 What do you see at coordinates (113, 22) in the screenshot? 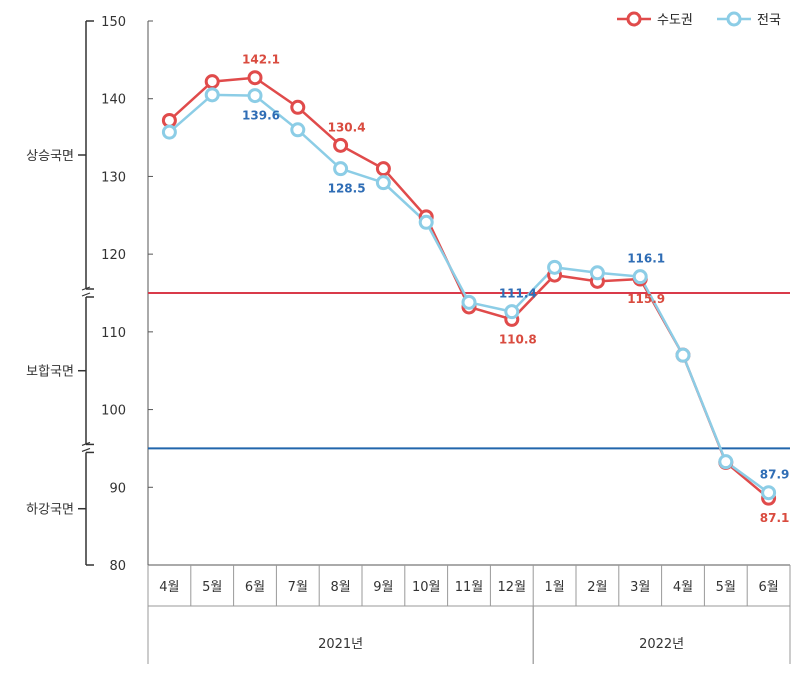
I see `y-tick-label: 150` at bounding box center [113, 22].